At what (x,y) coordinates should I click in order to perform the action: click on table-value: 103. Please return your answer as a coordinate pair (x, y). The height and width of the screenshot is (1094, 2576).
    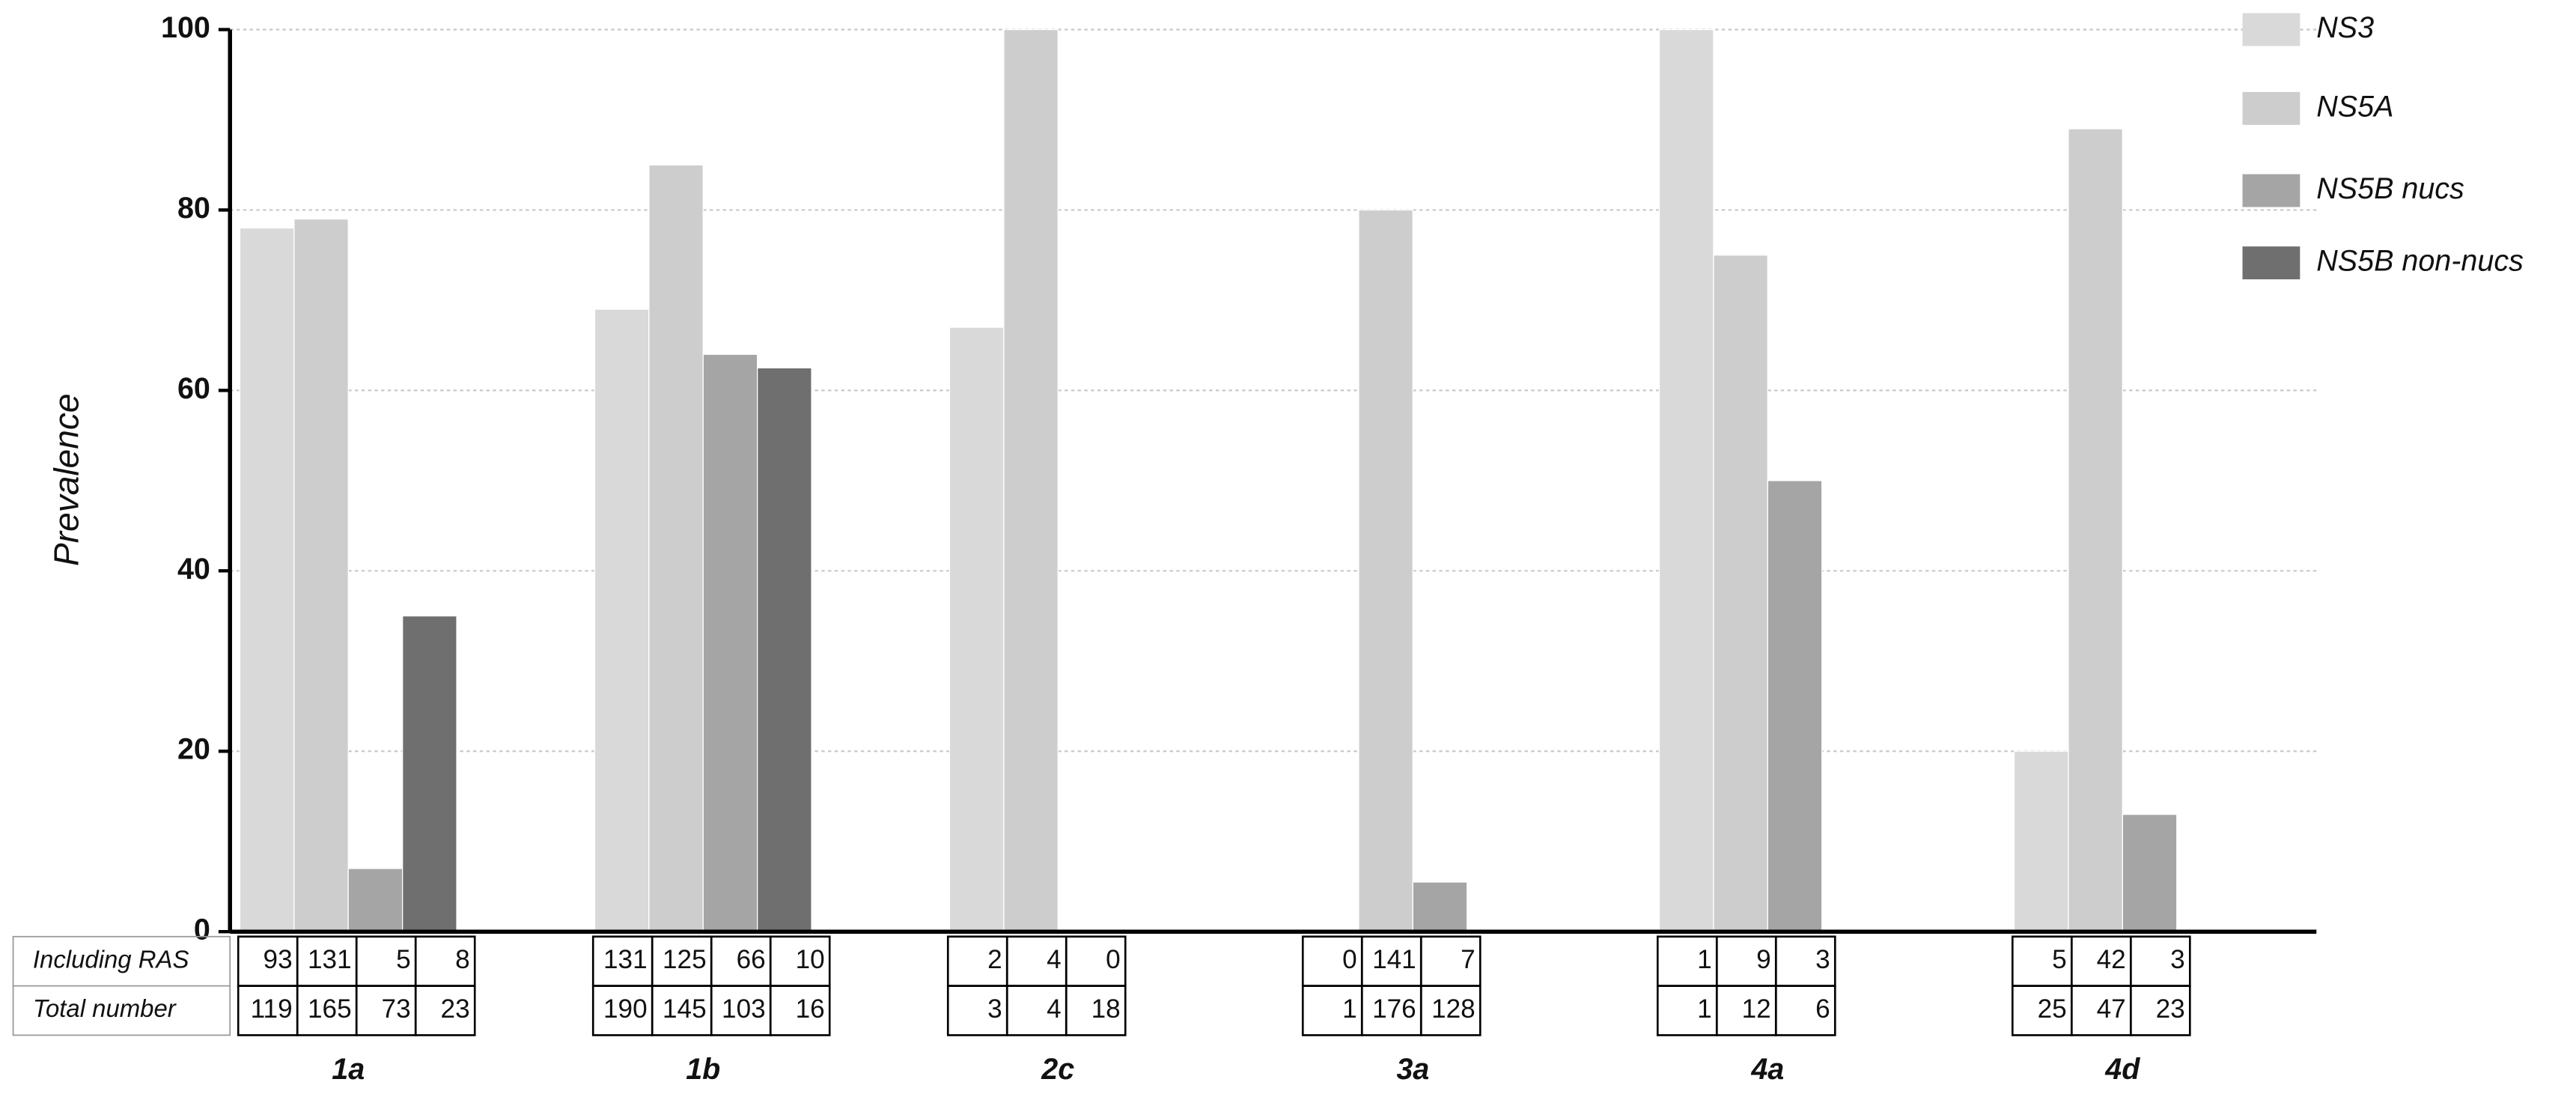
    Looking at the image, I should click on (744, 1009).